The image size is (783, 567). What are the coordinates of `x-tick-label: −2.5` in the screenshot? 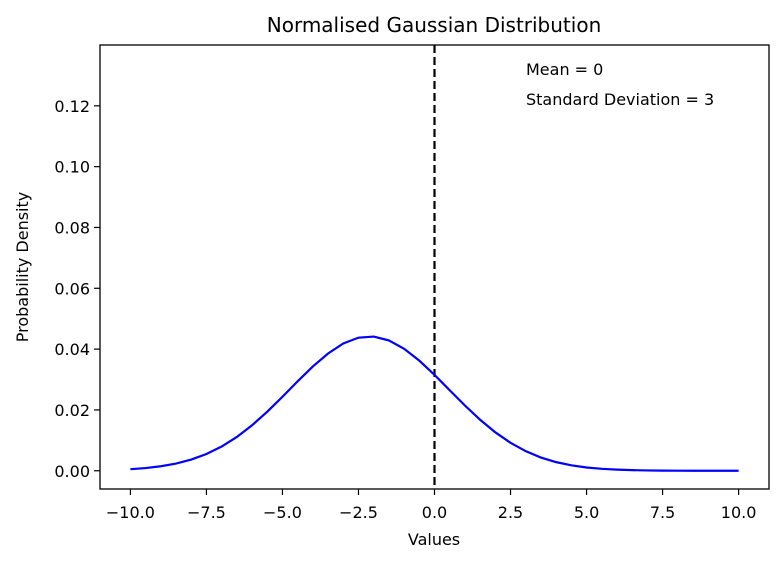 It's located at (358, 512).